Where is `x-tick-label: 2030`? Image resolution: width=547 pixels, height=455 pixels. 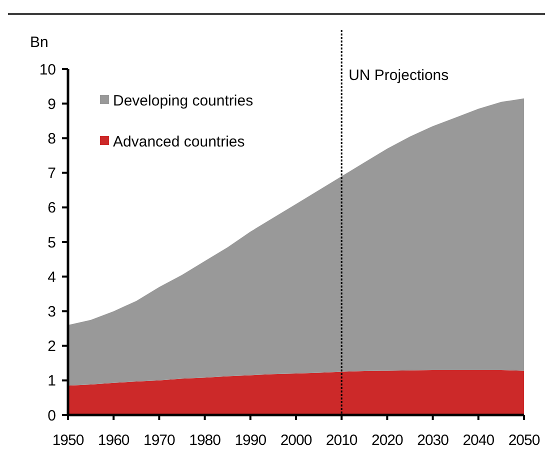
x-tick-label: 2030 is located at coordinates (433, 440).